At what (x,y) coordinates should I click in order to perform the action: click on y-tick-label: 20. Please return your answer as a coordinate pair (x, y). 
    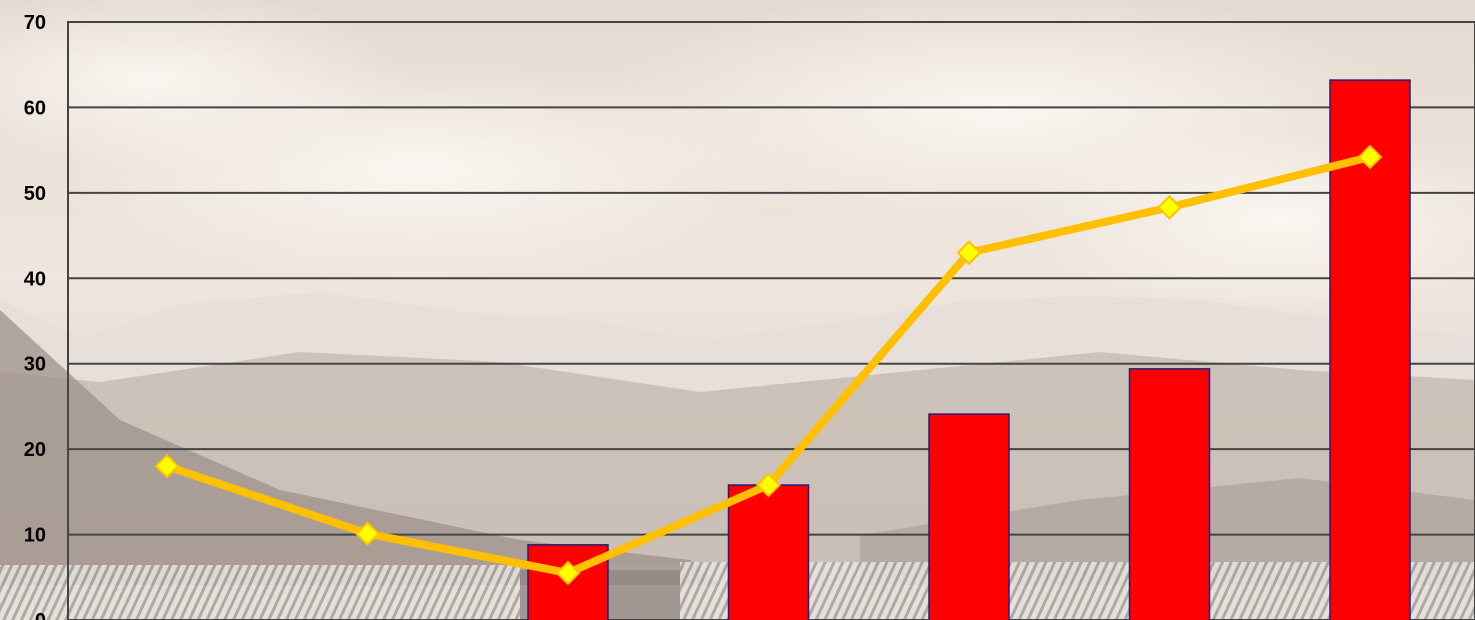
    Looking at the image, I should click on (35, 450).